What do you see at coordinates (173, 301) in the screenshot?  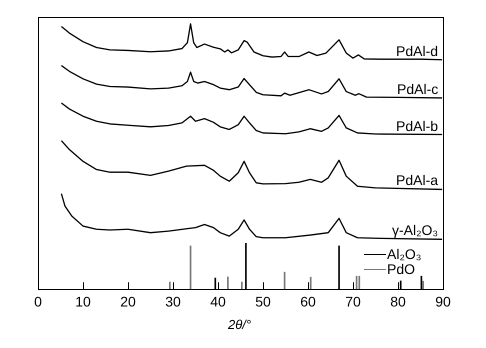 I see `x-tick-label: 30` at bounding box center [173, 301].